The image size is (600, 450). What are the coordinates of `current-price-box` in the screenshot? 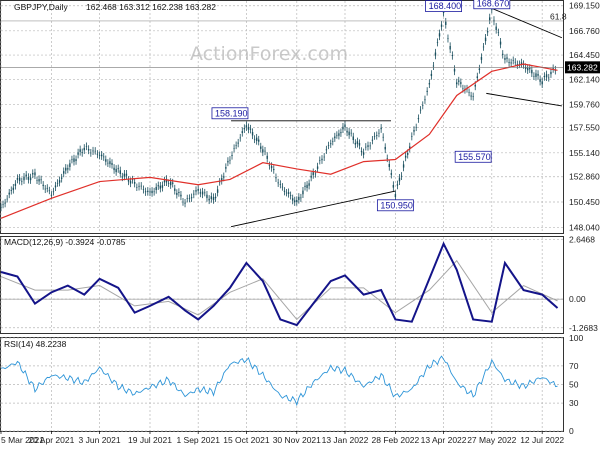 It's located at (582, 67).